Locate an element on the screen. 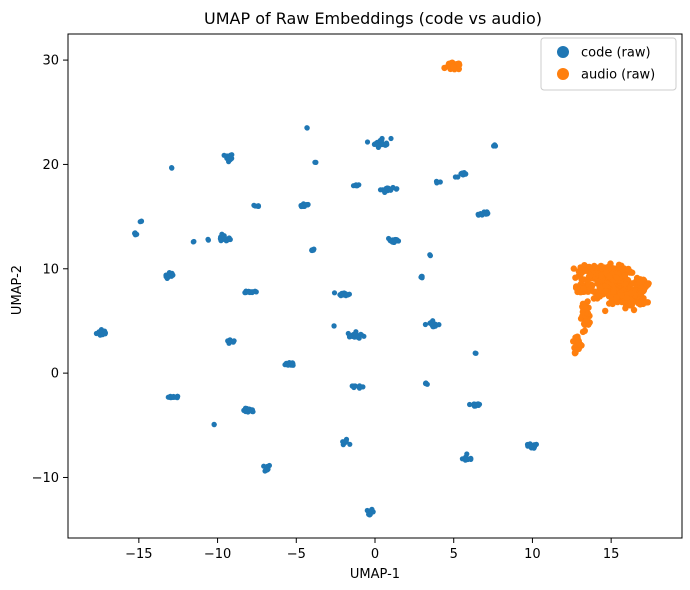 The height and width of the screenshot is (590, 690). chart-title: UMAP of Raw Embeddings (code vs audio) is located at coordinates (373, 18).